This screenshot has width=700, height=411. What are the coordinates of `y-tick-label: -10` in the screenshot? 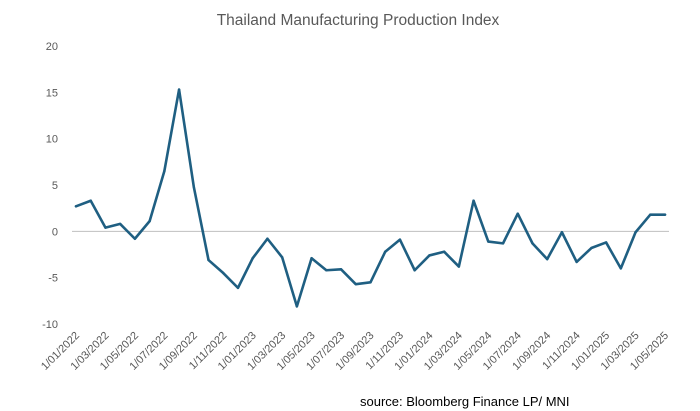 It's located at (50, 325).